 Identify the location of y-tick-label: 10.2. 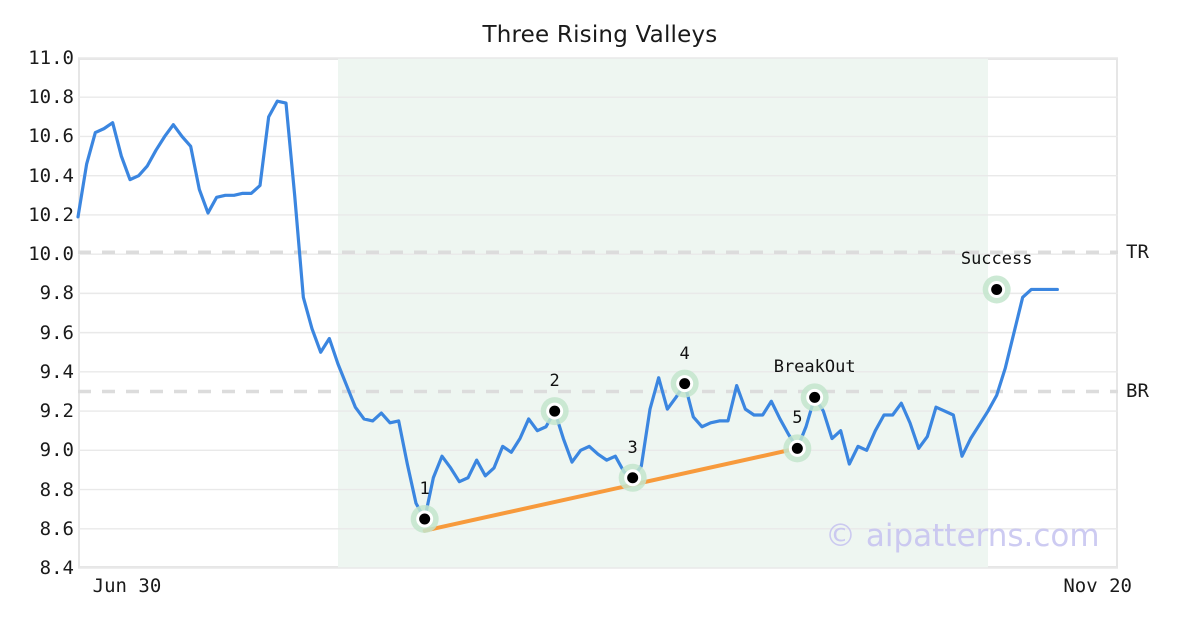
(51, 214).